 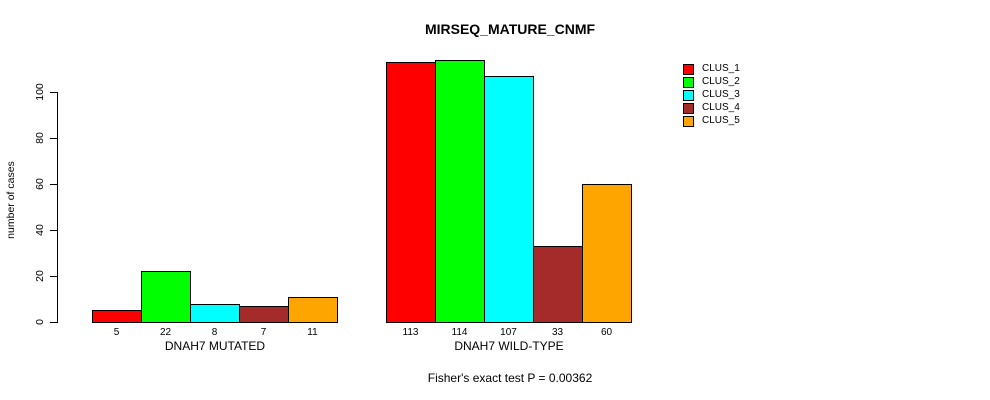 I want to click on fisher-test-caption: Fisher's exact test P = 0.00362, so click(x=510, y=378).